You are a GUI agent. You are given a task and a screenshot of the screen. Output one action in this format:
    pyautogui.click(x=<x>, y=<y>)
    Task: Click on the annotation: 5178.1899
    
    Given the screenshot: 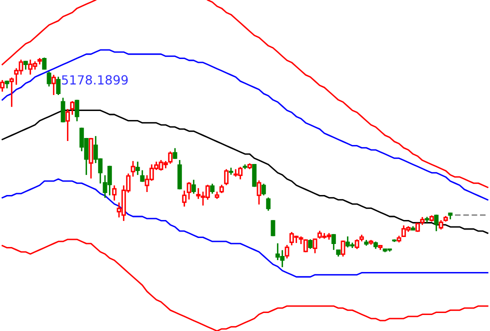 What is the action you would take?
    pyautogui.click(x=95, y=80)
    